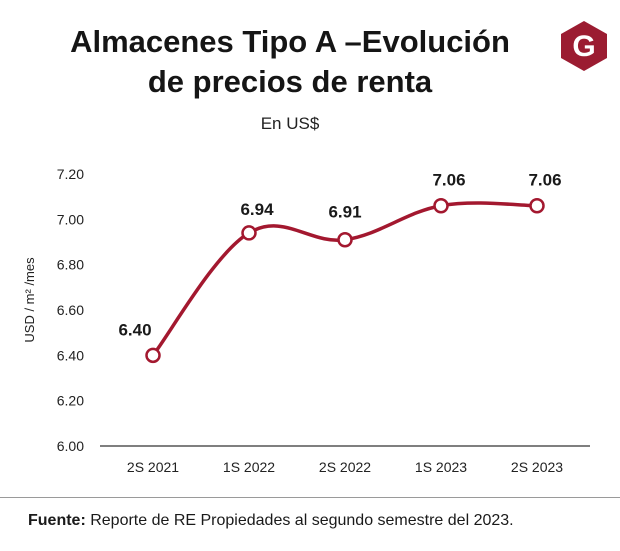  What do you see at coordinates (257, 209) in the screenshot?
I see `data-label: 6.94` at bounding box center [257, 209].